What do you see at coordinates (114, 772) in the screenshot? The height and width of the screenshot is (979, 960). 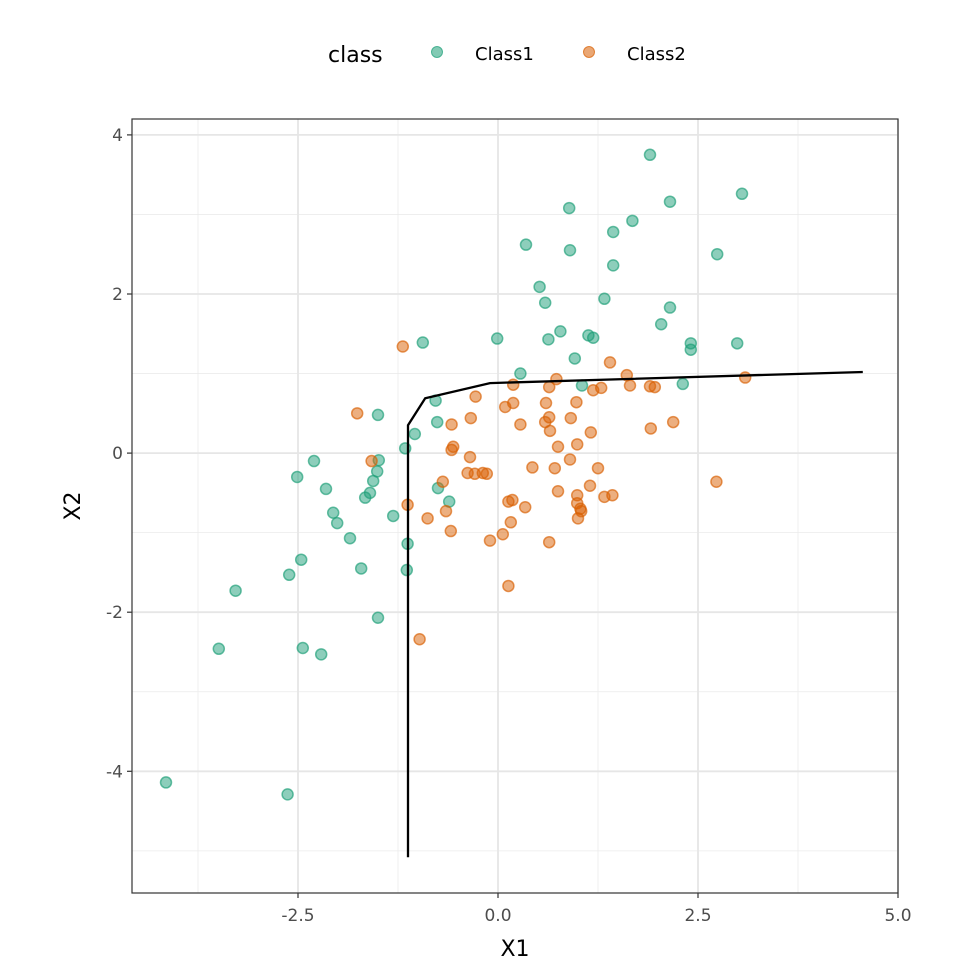 I see `y-tick-label: -4` at bounding box center [114, 772].